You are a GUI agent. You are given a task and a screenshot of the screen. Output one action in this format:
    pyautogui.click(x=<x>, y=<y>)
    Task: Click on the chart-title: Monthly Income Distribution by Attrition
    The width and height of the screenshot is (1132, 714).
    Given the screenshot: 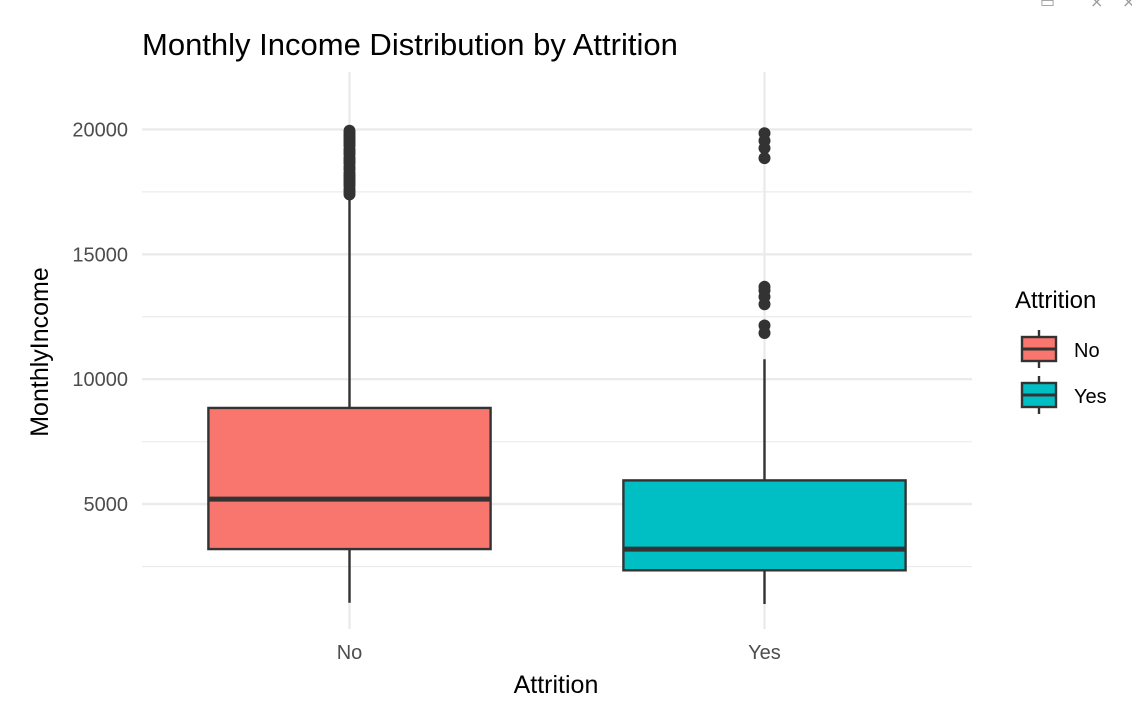 What is the action you would take?
    pyautogui.click(x=410, y=44)
    